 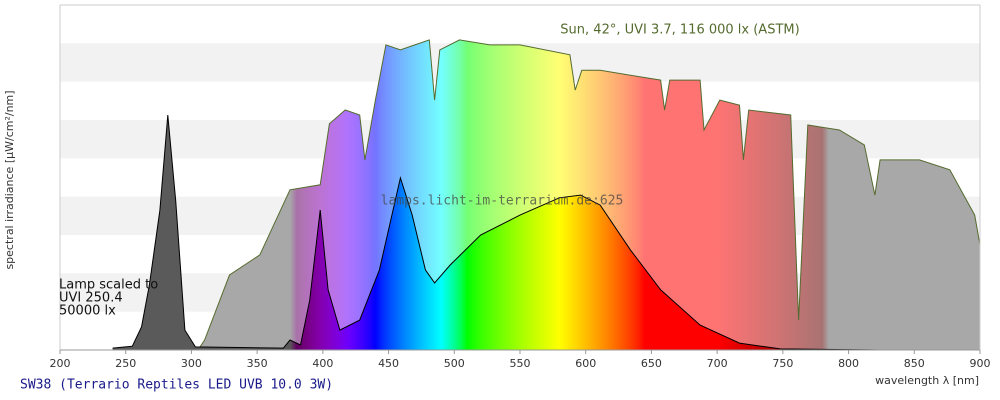 What do you see at coordinates (60, 363) in the screenshot?
I see `x-tick-label: 200` at bounding box center [60, 363].